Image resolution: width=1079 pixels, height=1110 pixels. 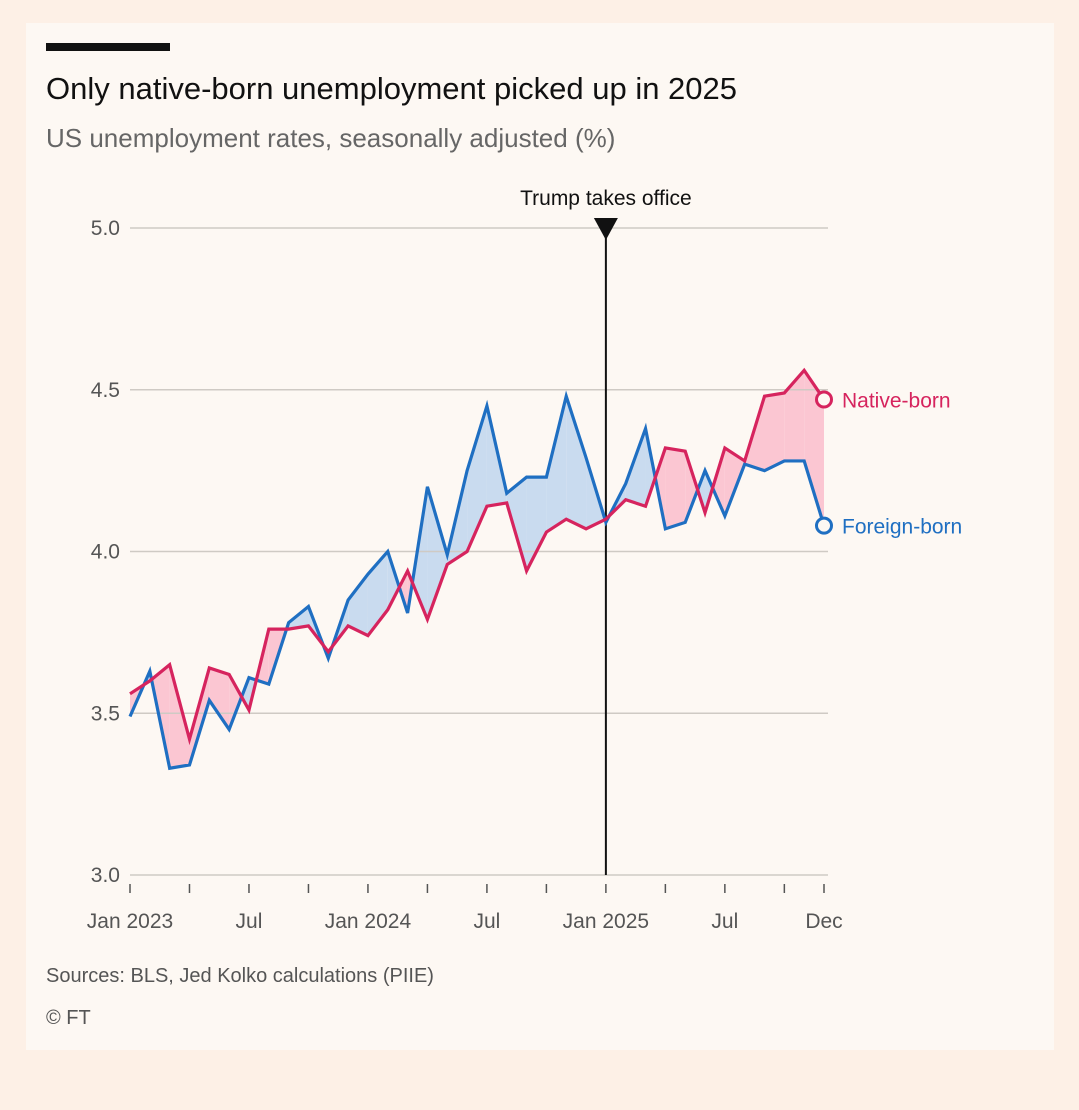 I want to click on y-axis-labels: 3.0 3.5 4.0 4.5 5.0, so click(x=105, y=552).